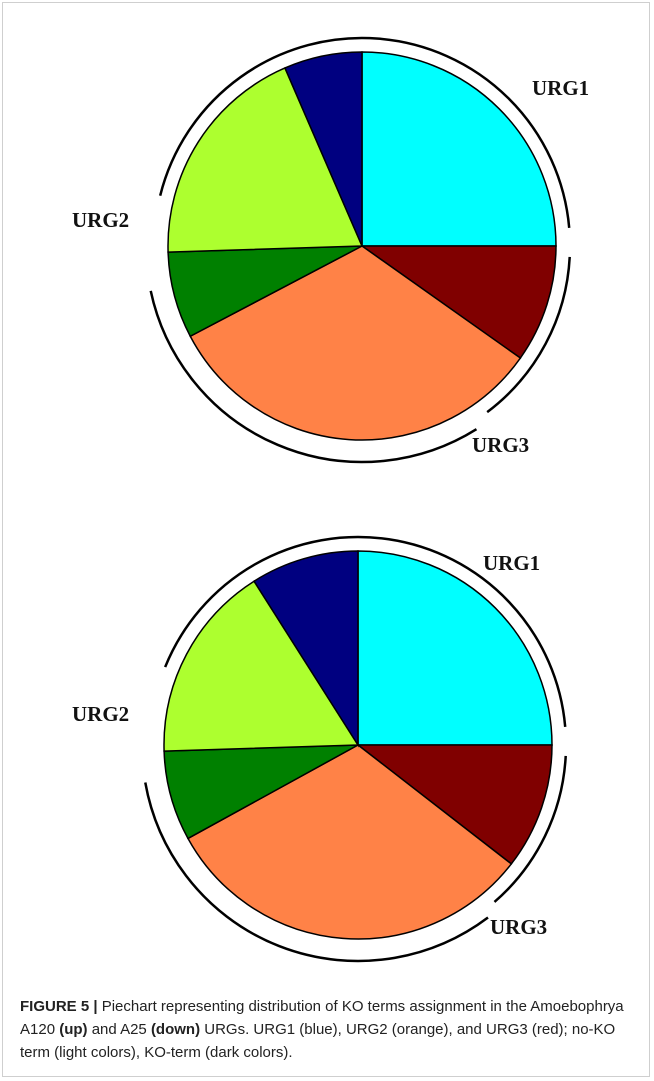  Describe the element at coordinates (73, 1029) in the screenshot. I see `caption-bold-up: (up)` at that location.